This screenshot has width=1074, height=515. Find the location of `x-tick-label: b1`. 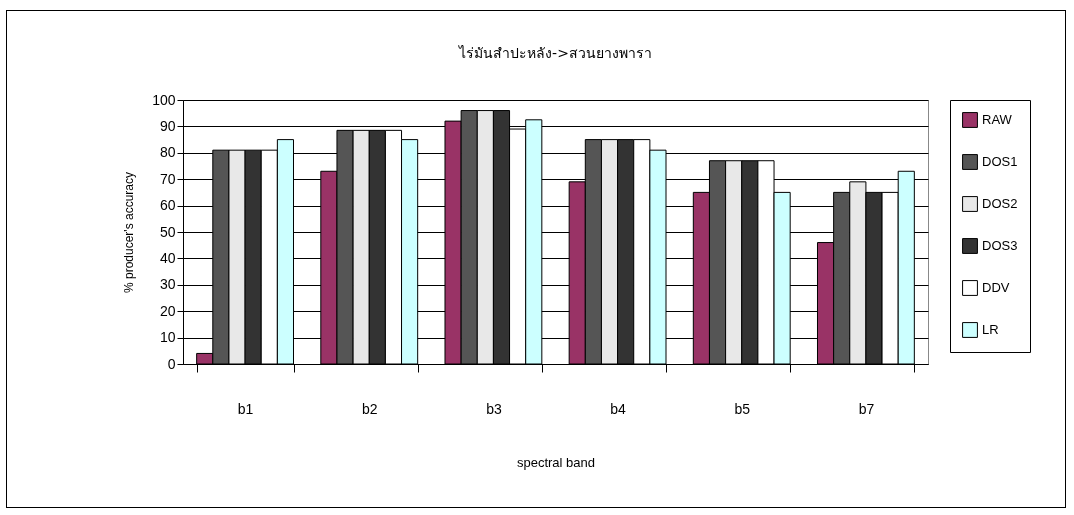

x-tick-label: b1 is located at coordinates (245, 408).